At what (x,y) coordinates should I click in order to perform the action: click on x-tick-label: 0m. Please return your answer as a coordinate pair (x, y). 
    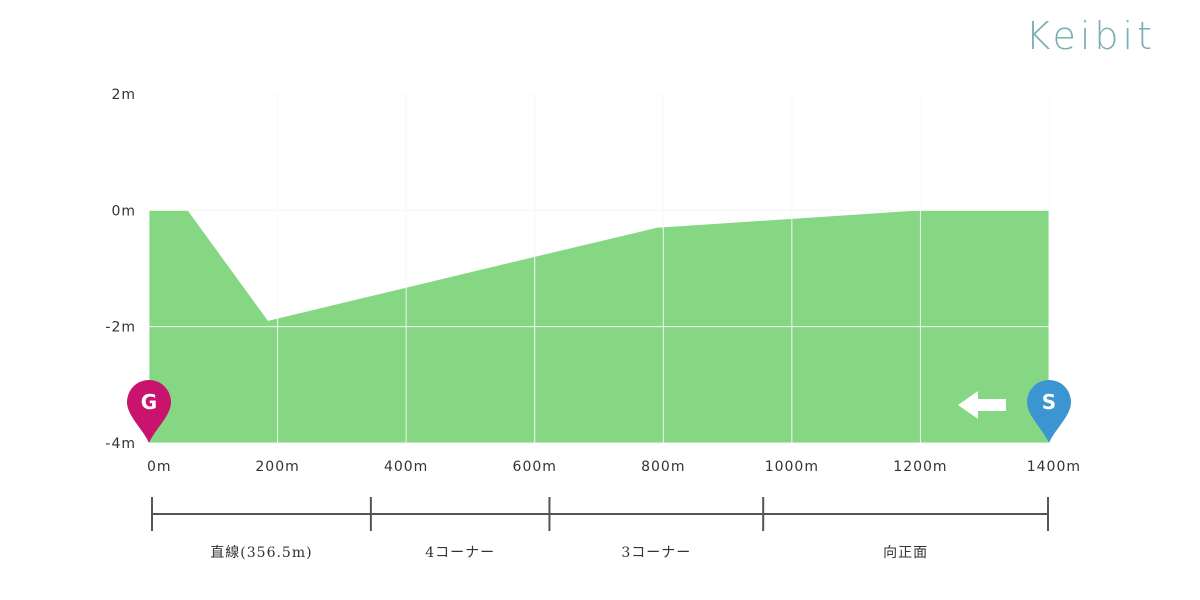
    Looking at the image, I should click on (159, 467).